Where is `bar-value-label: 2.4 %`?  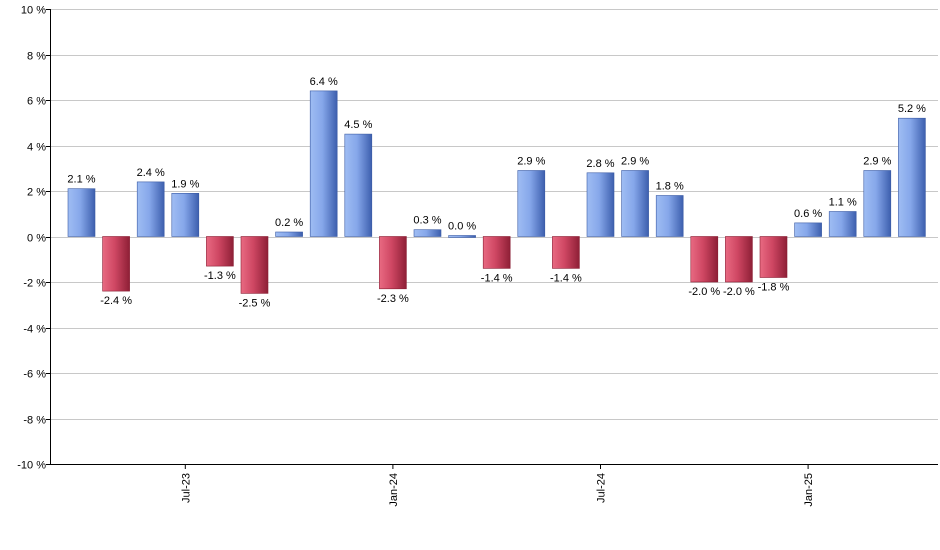
bar-value-label: 2.4 % is located at coordinates (151, 173).